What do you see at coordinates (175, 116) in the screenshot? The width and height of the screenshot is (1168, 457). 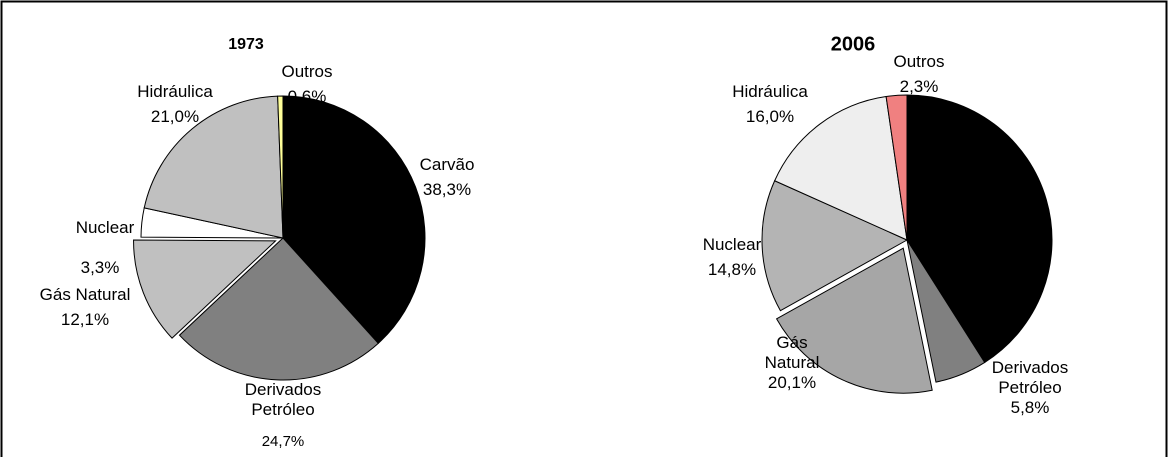 I see `value-label: 21,0%` at bounding box center [175, 116].